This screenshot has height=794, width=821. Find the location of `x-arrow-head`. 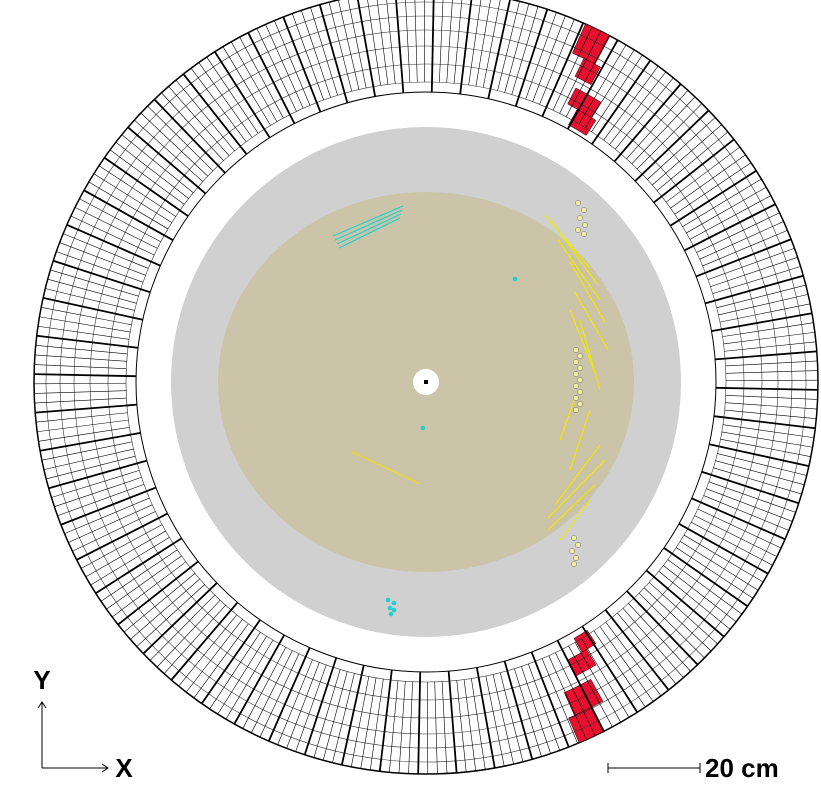

x-arrow-head is located at coordinates (105, 768).